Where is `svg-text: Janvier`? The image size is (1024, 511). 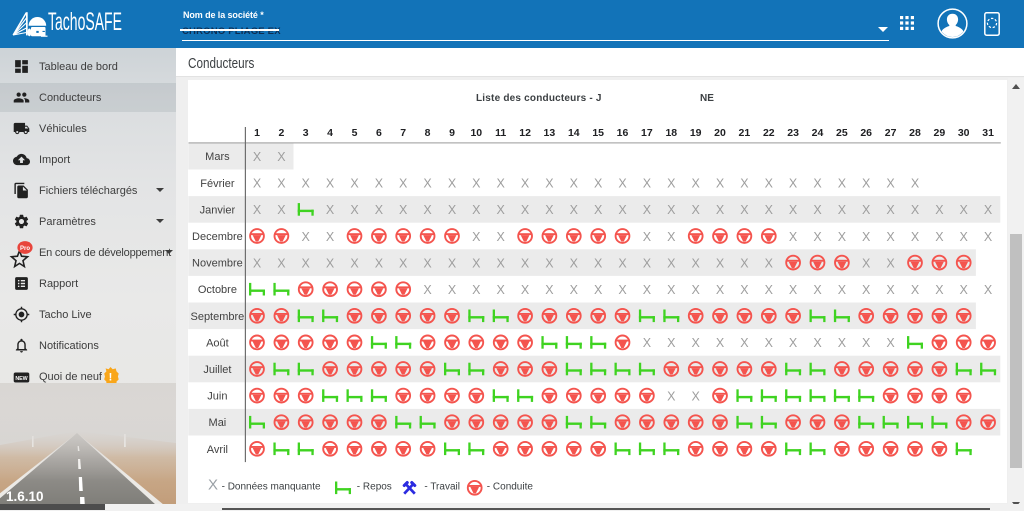 svg-text: Janvier is located at coordinates (218, 210).